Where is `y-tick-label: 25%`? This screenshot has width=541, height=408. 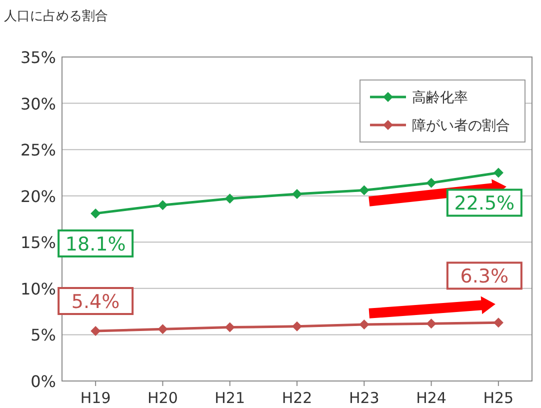
y-tick-label: 25% is located at coordinates (38, 150).